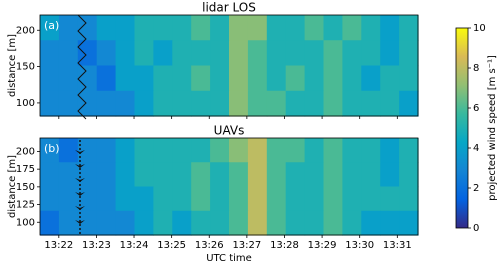 Image resolution: width=500 pixels, height=265 pixels. I want to click on colorbar-tick-label: 4, so click(476, 148).